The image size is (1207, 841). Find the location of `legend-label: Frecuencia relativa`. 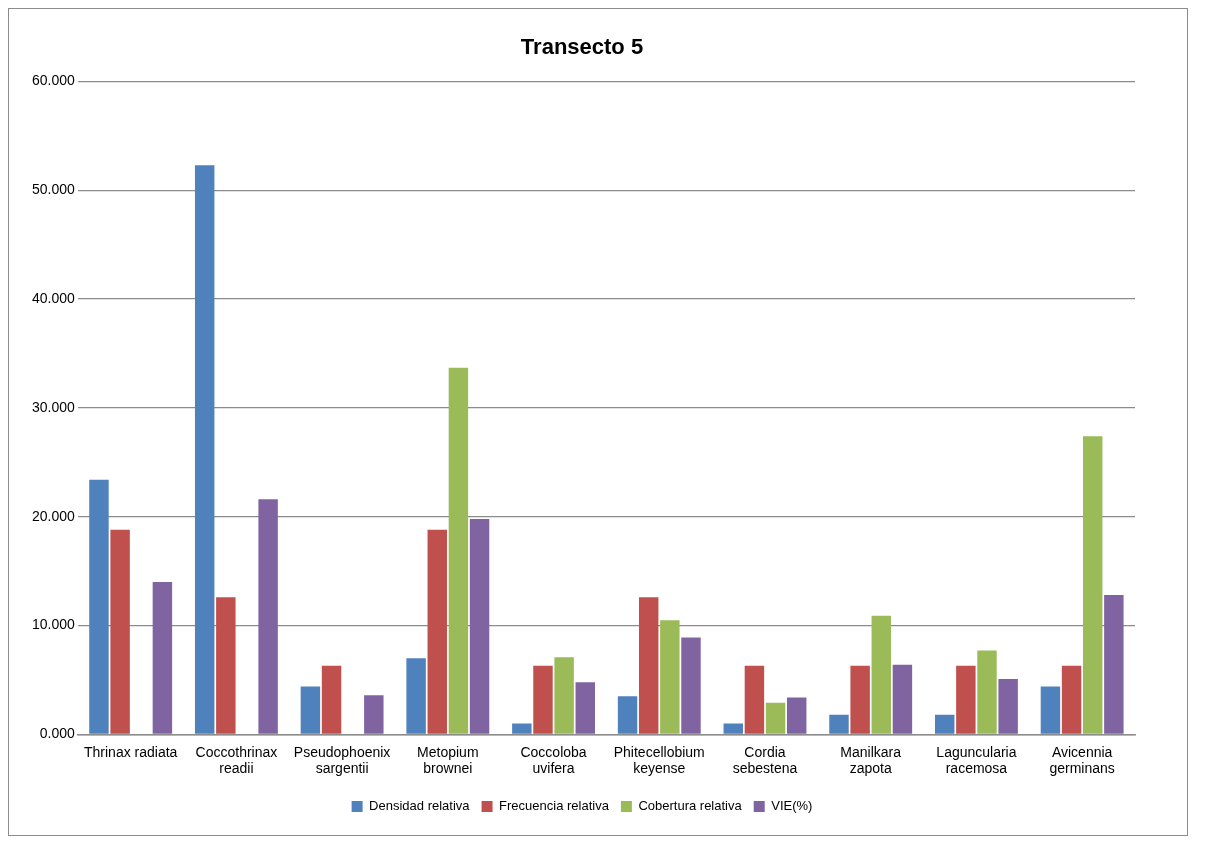

legend-label: Frecuencia relativa is located at coordinates (554, 806).